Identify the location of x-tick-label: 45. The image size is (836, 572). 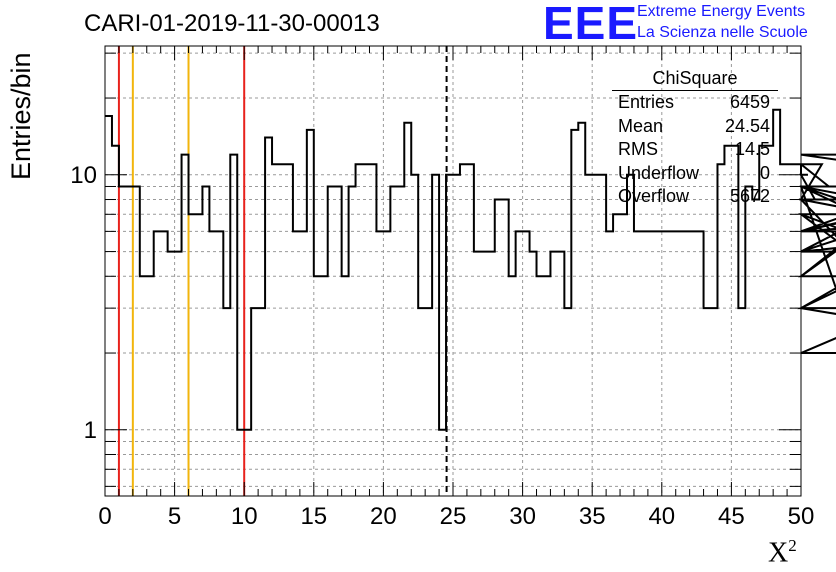
(731, 516).